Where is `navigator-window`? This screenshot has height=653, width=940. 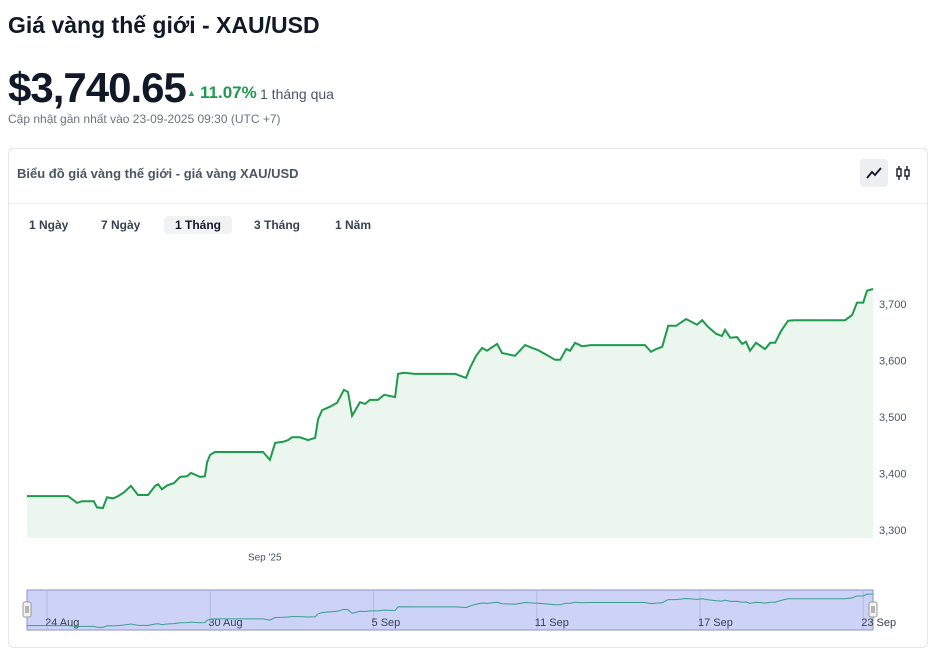
navigator-window is located at coordinates (450, 610).